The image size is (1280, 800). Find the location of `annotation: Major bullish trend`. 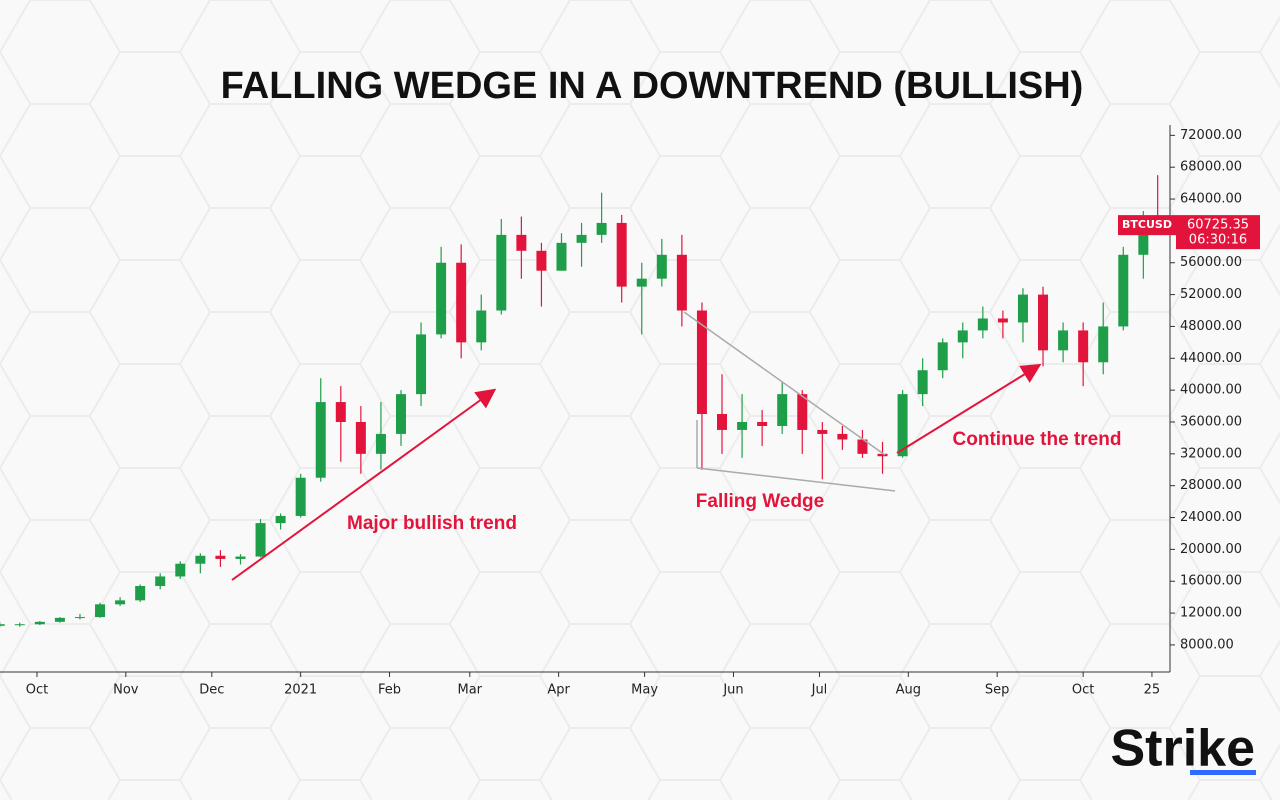

annotation: Major bullish trend is located at coordinates (432, 523).